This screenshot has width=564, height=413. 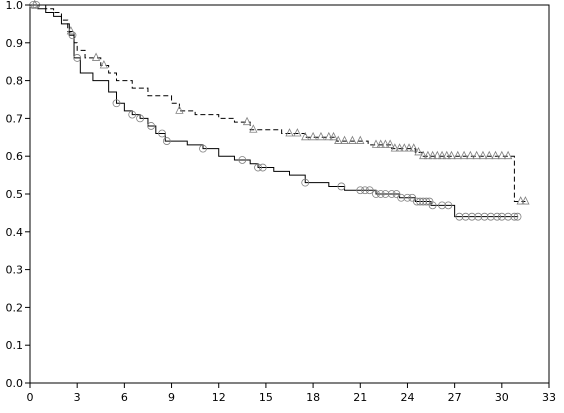 What do you see at coordinates (15, 383) in the screenshot?
I see `y-tick-label: 0.0` at bounding box center [15, 383].